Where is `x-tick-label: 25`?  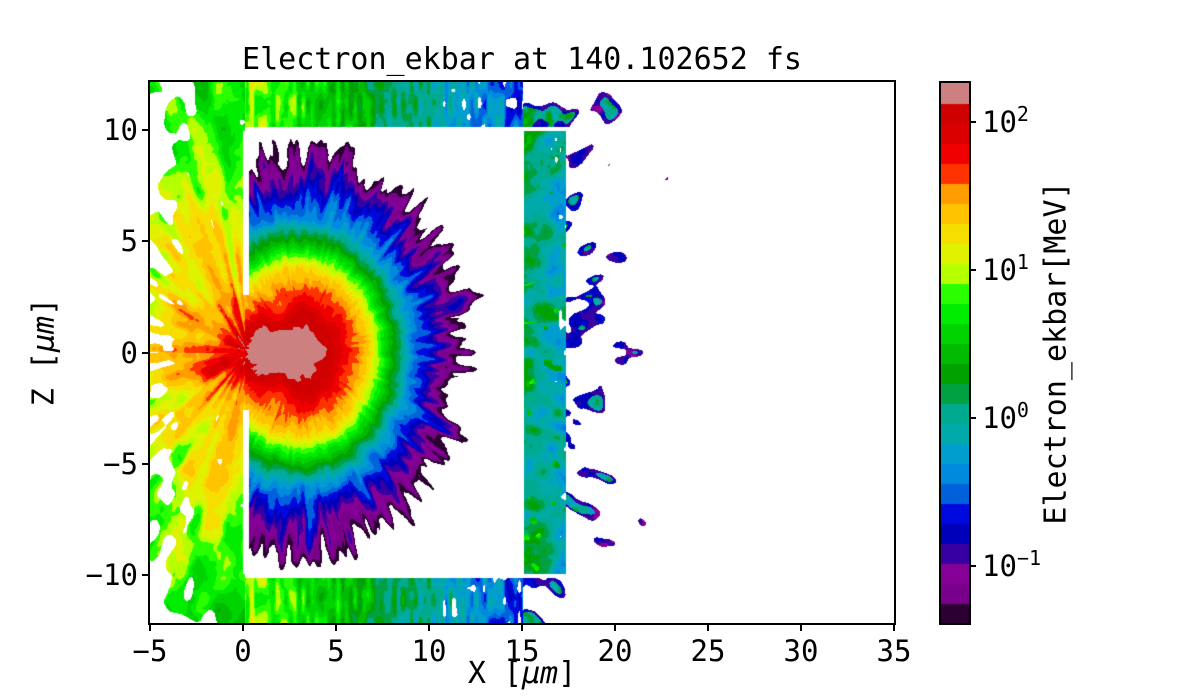 x-tick-label: 25 is located at coordinates (708, 651).